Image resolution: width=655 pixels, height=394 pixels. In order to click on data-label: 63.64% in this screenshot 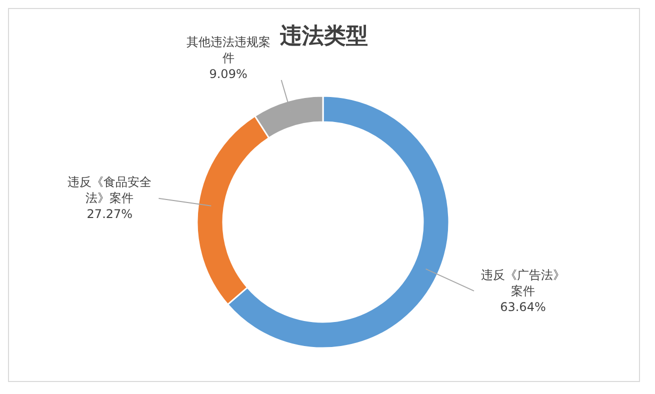, I will do `click(523, 306)`.